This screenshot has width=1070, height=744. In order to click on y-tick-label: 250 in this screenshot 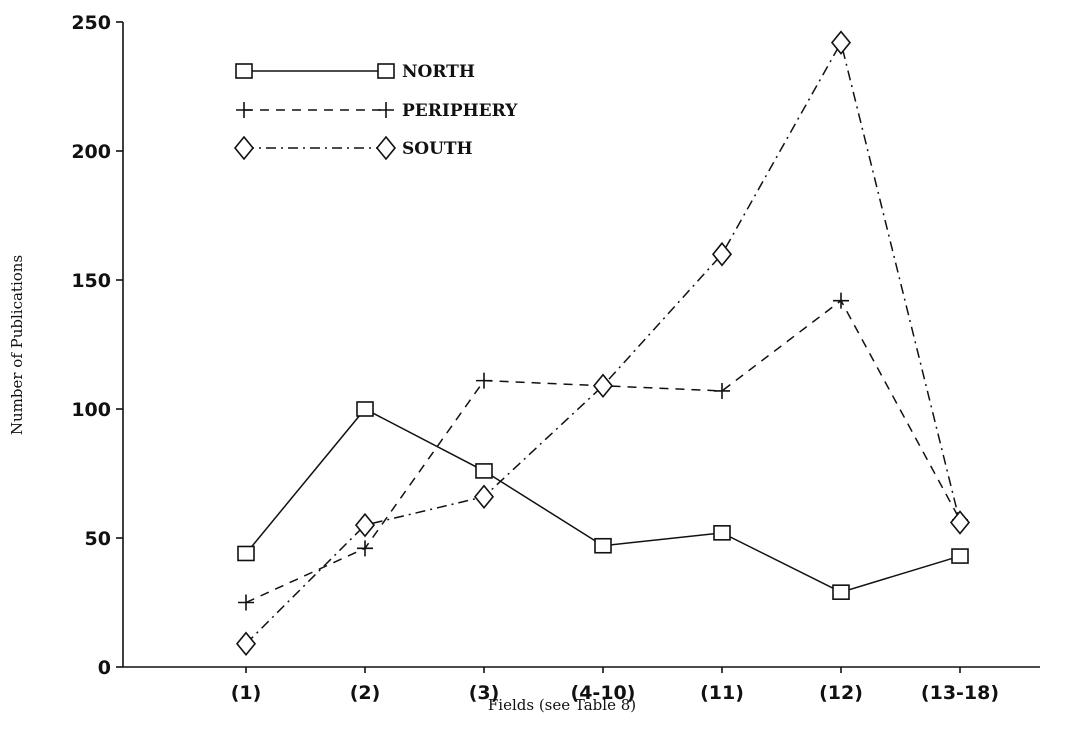, I will do `click(91, 23)`.